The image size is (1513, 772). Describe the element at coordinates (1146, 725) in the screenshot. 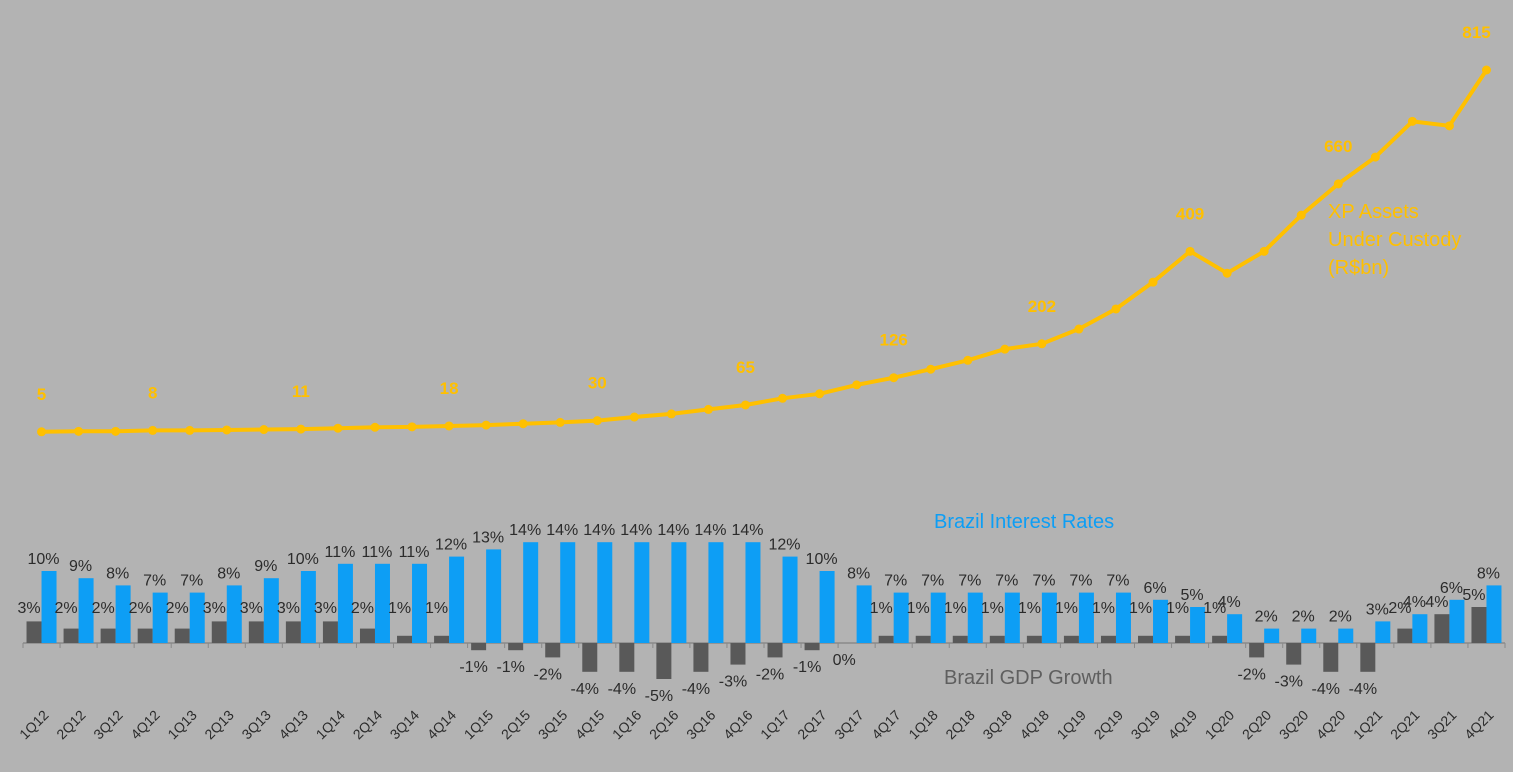

I see `x-axis-tick-label: 3Q19` at that location.